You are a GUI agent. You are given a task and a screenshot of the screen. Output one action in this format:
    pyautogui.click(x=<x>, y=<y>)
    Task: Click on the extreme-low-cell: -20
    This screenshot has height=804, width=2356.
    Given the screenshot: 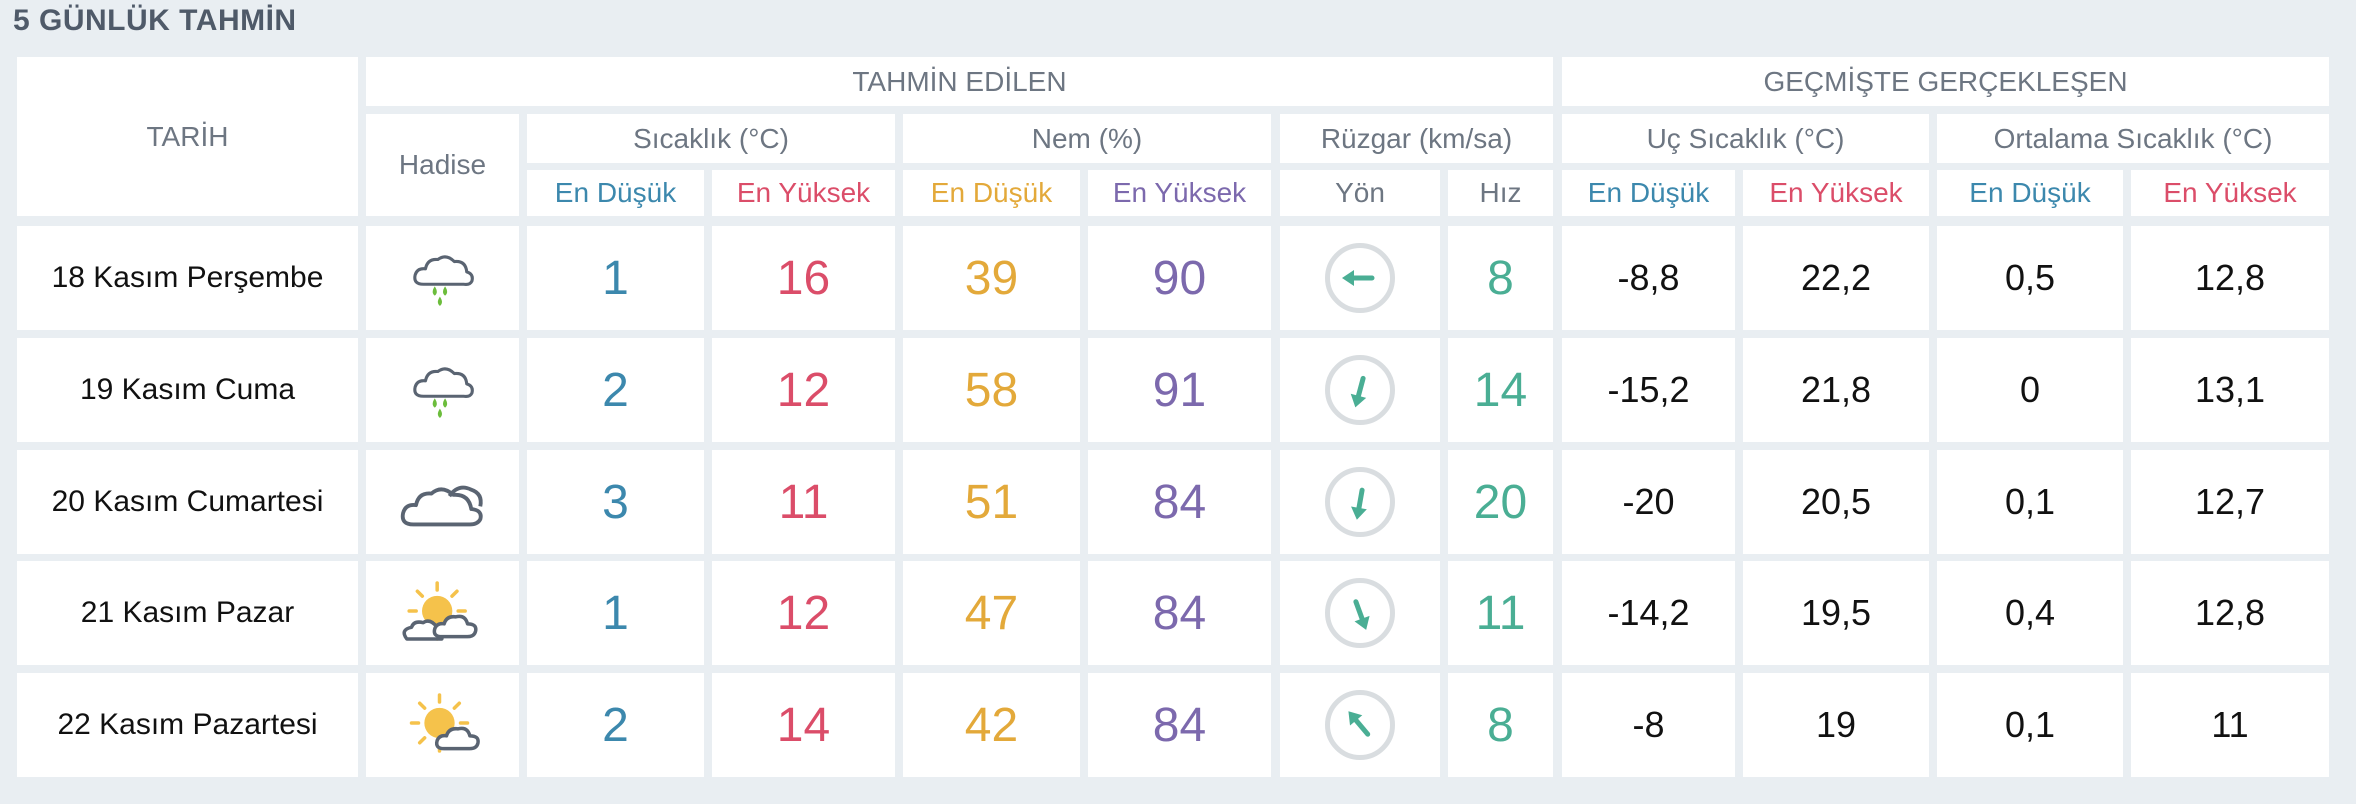 What is the action you would take?
    pyautogui.click(x=1648, y=502)
    